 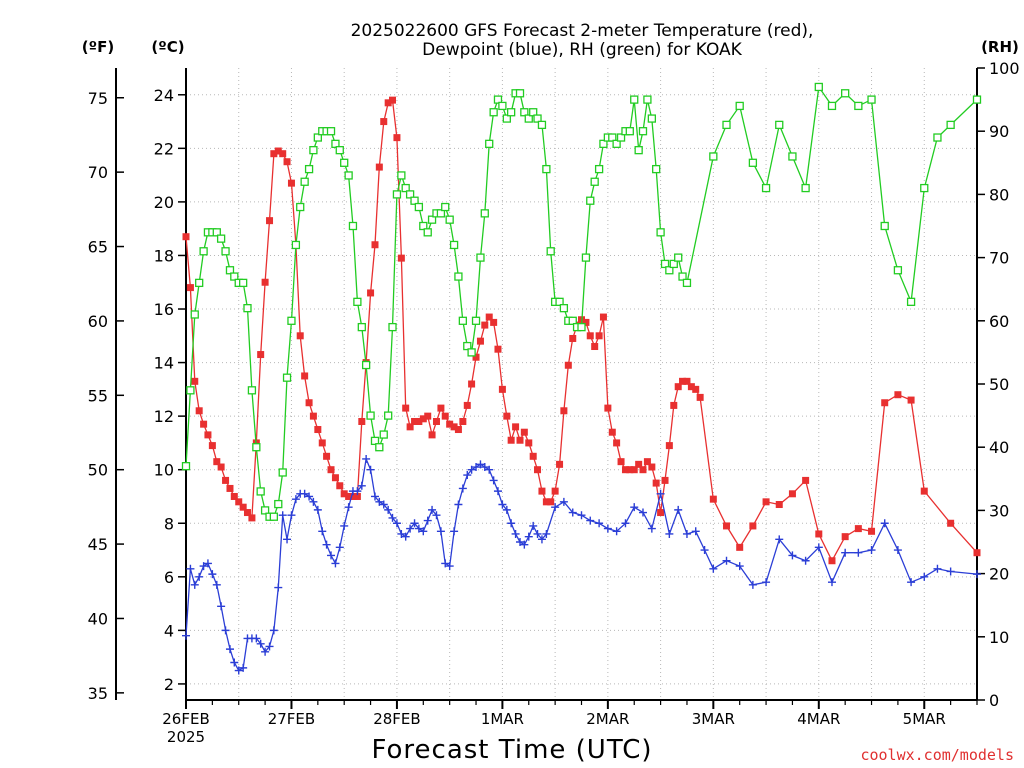 What do you see at coordinates (185, 719) in the screenshot?
I see `x-tick-label: 26FEB` at bounding box center [185, 719].